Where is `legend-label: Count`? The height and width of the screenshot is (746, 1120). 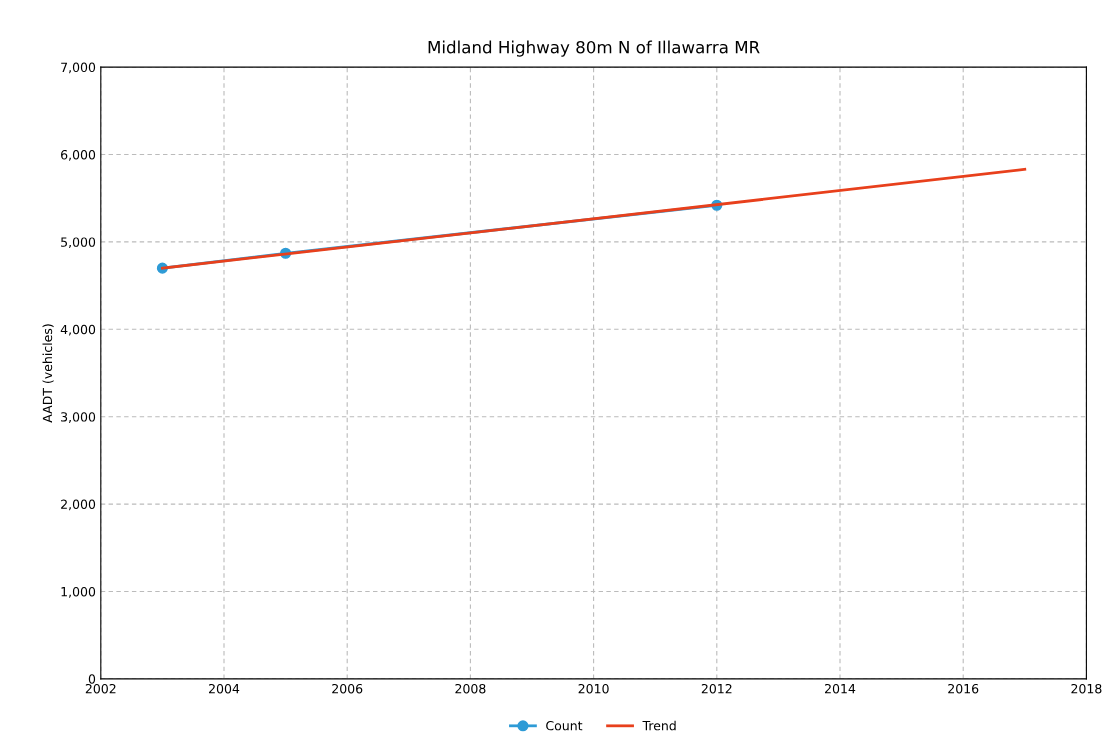
legend-label: Count is located at coordinates (564, 725).